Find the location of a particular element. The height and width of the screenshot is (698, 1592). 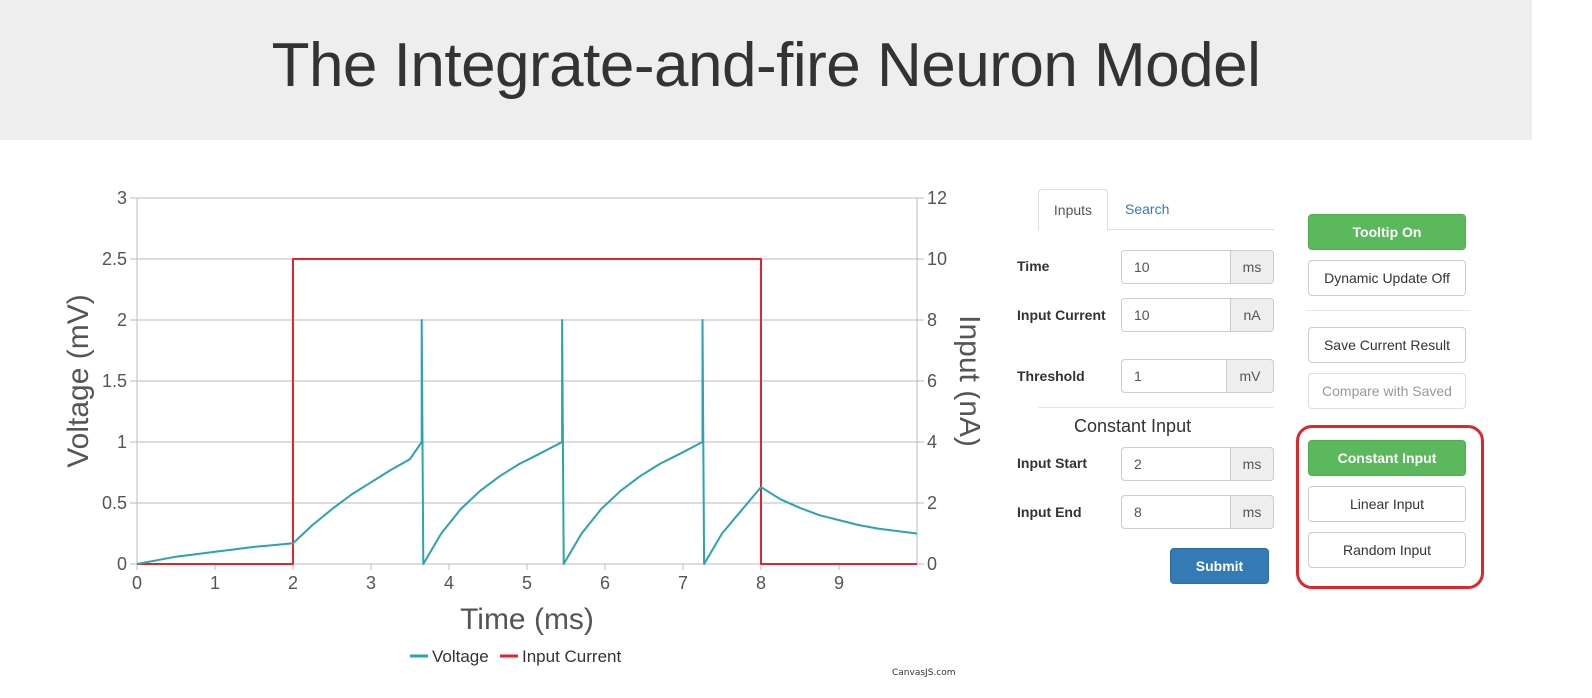

controls-divider is located at coordinates (1388, 310).